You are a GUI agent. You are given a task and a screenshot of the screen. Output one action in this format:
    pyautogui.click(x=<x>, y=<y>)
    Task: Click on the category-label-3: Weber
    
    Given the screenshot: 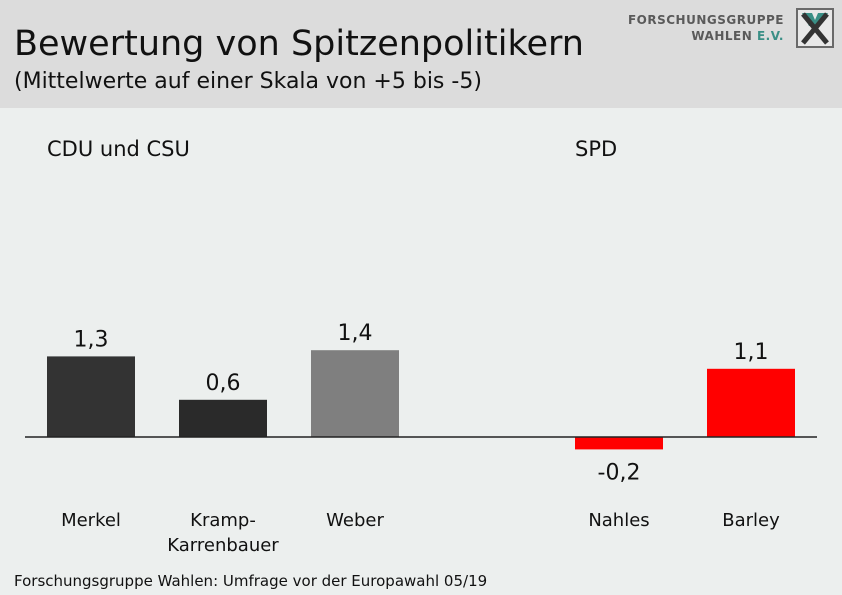 What is the action you would take?
    pyautogui.click(x=355, y=520)
    